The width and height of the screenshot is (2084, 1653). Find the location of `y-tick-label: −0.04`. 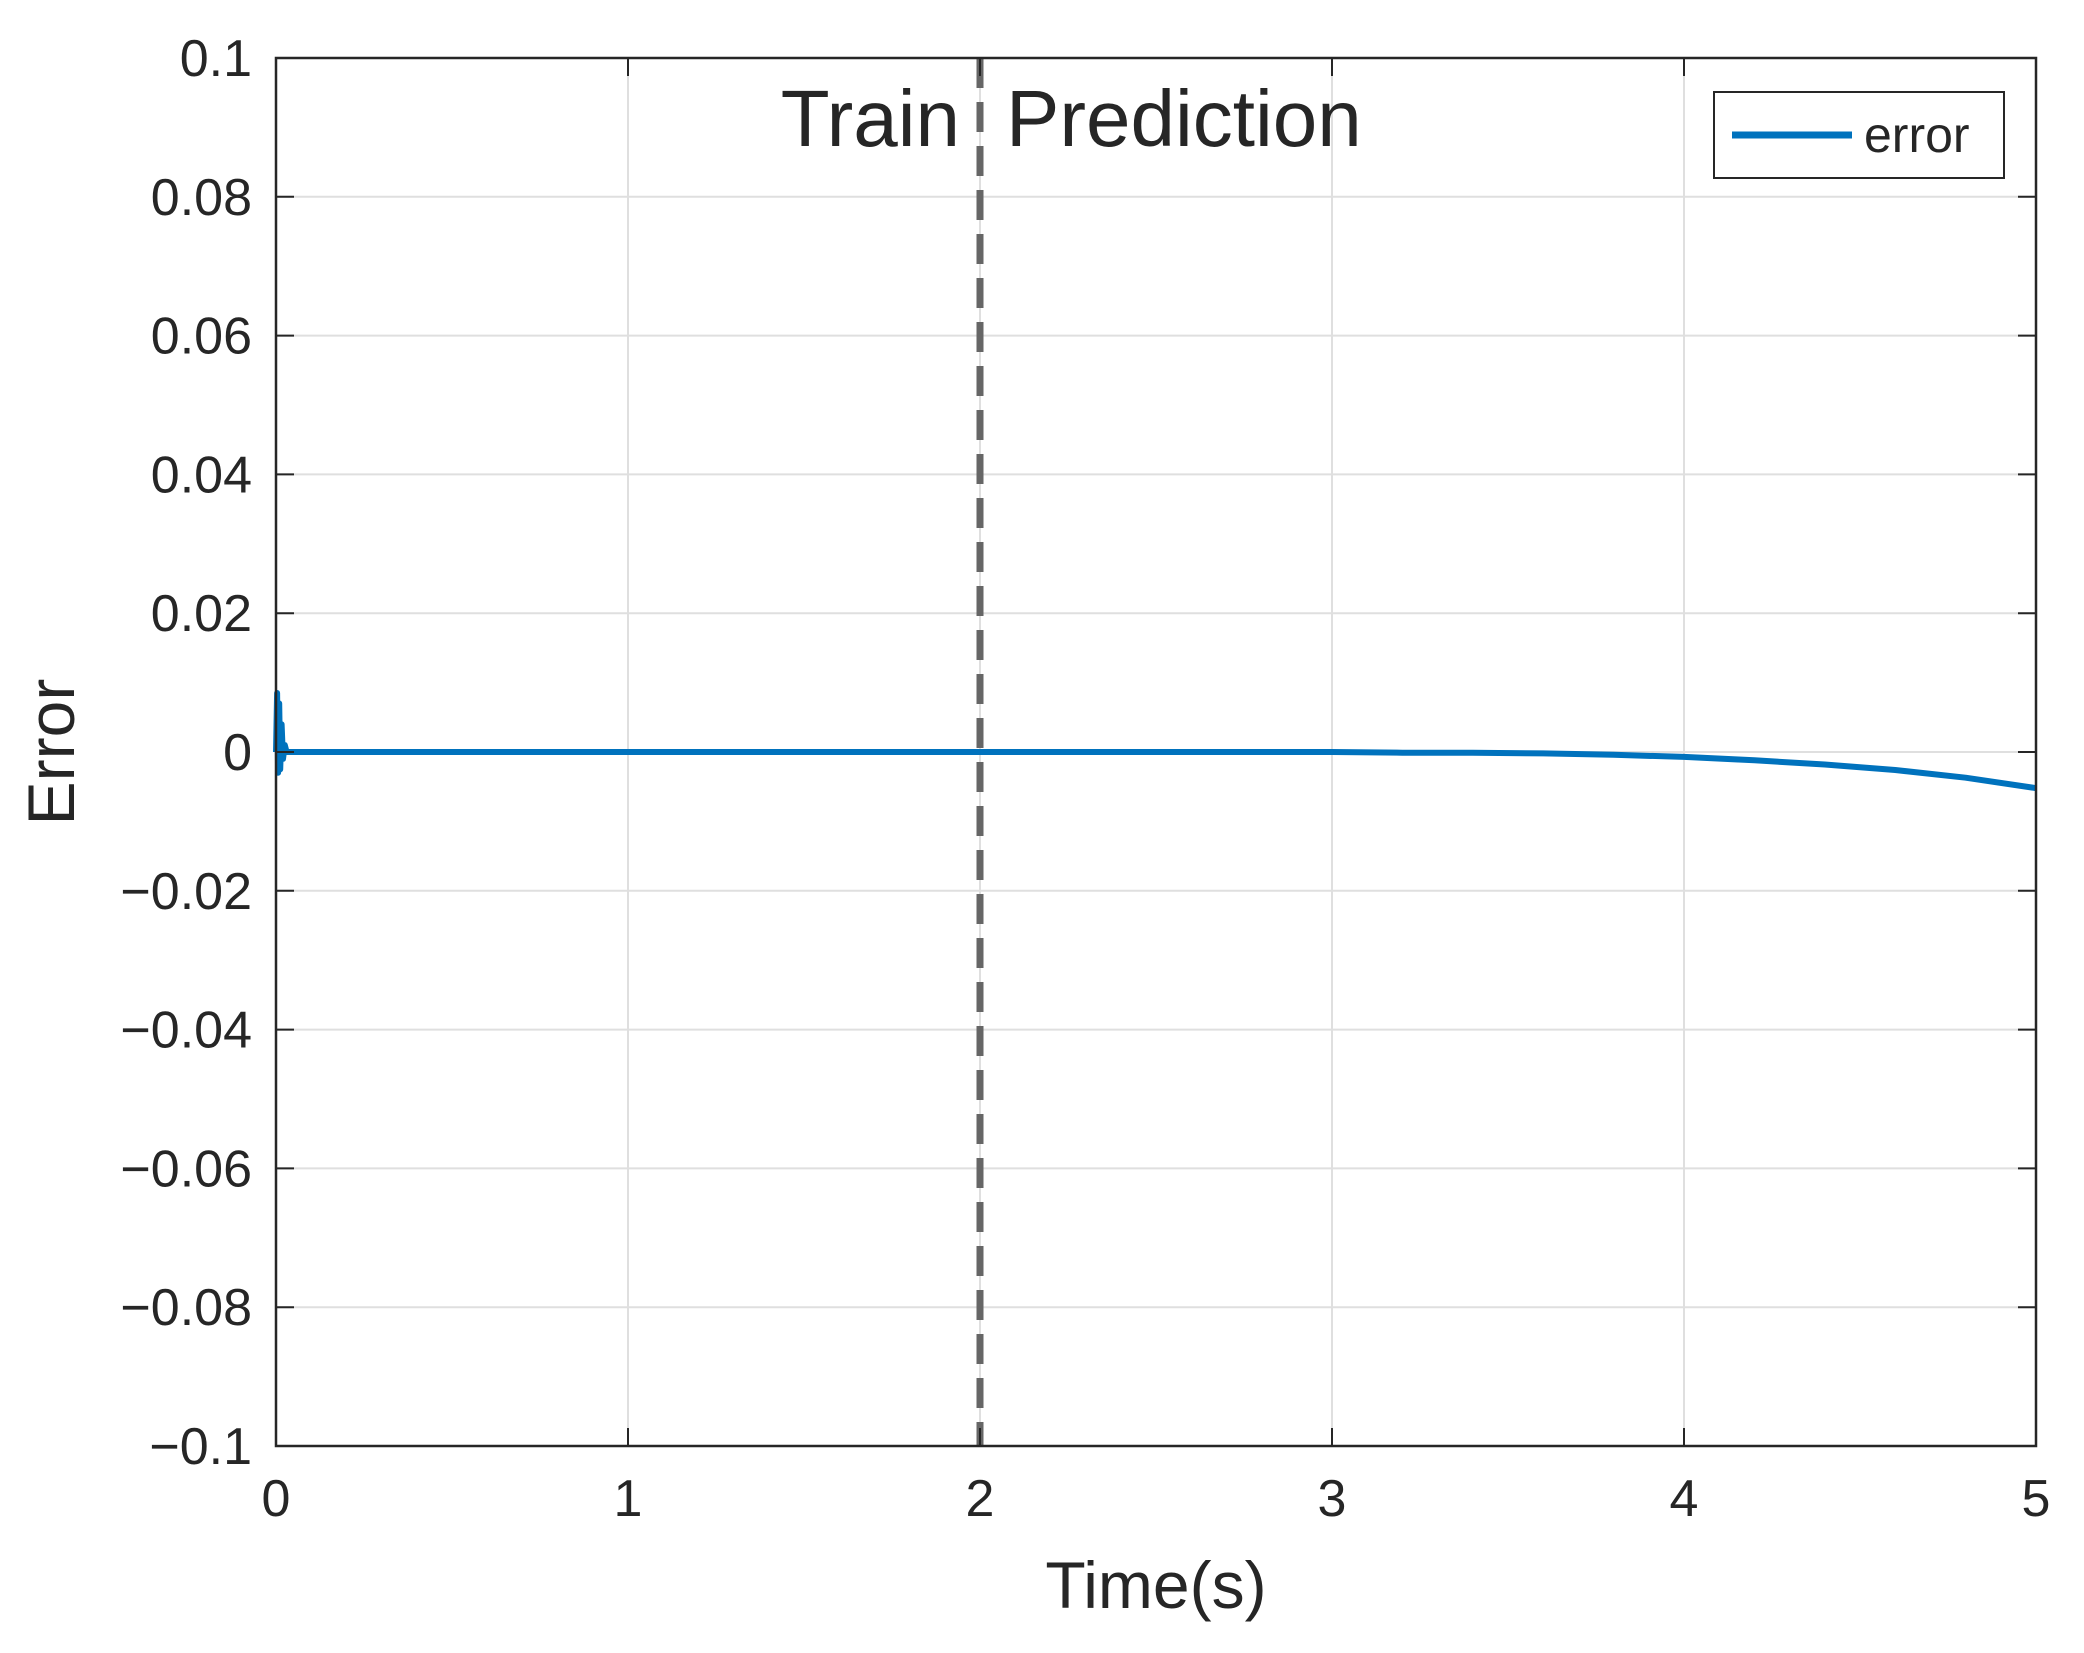

y-tick-label: −0.04 is located at coordinates (186, 1031).